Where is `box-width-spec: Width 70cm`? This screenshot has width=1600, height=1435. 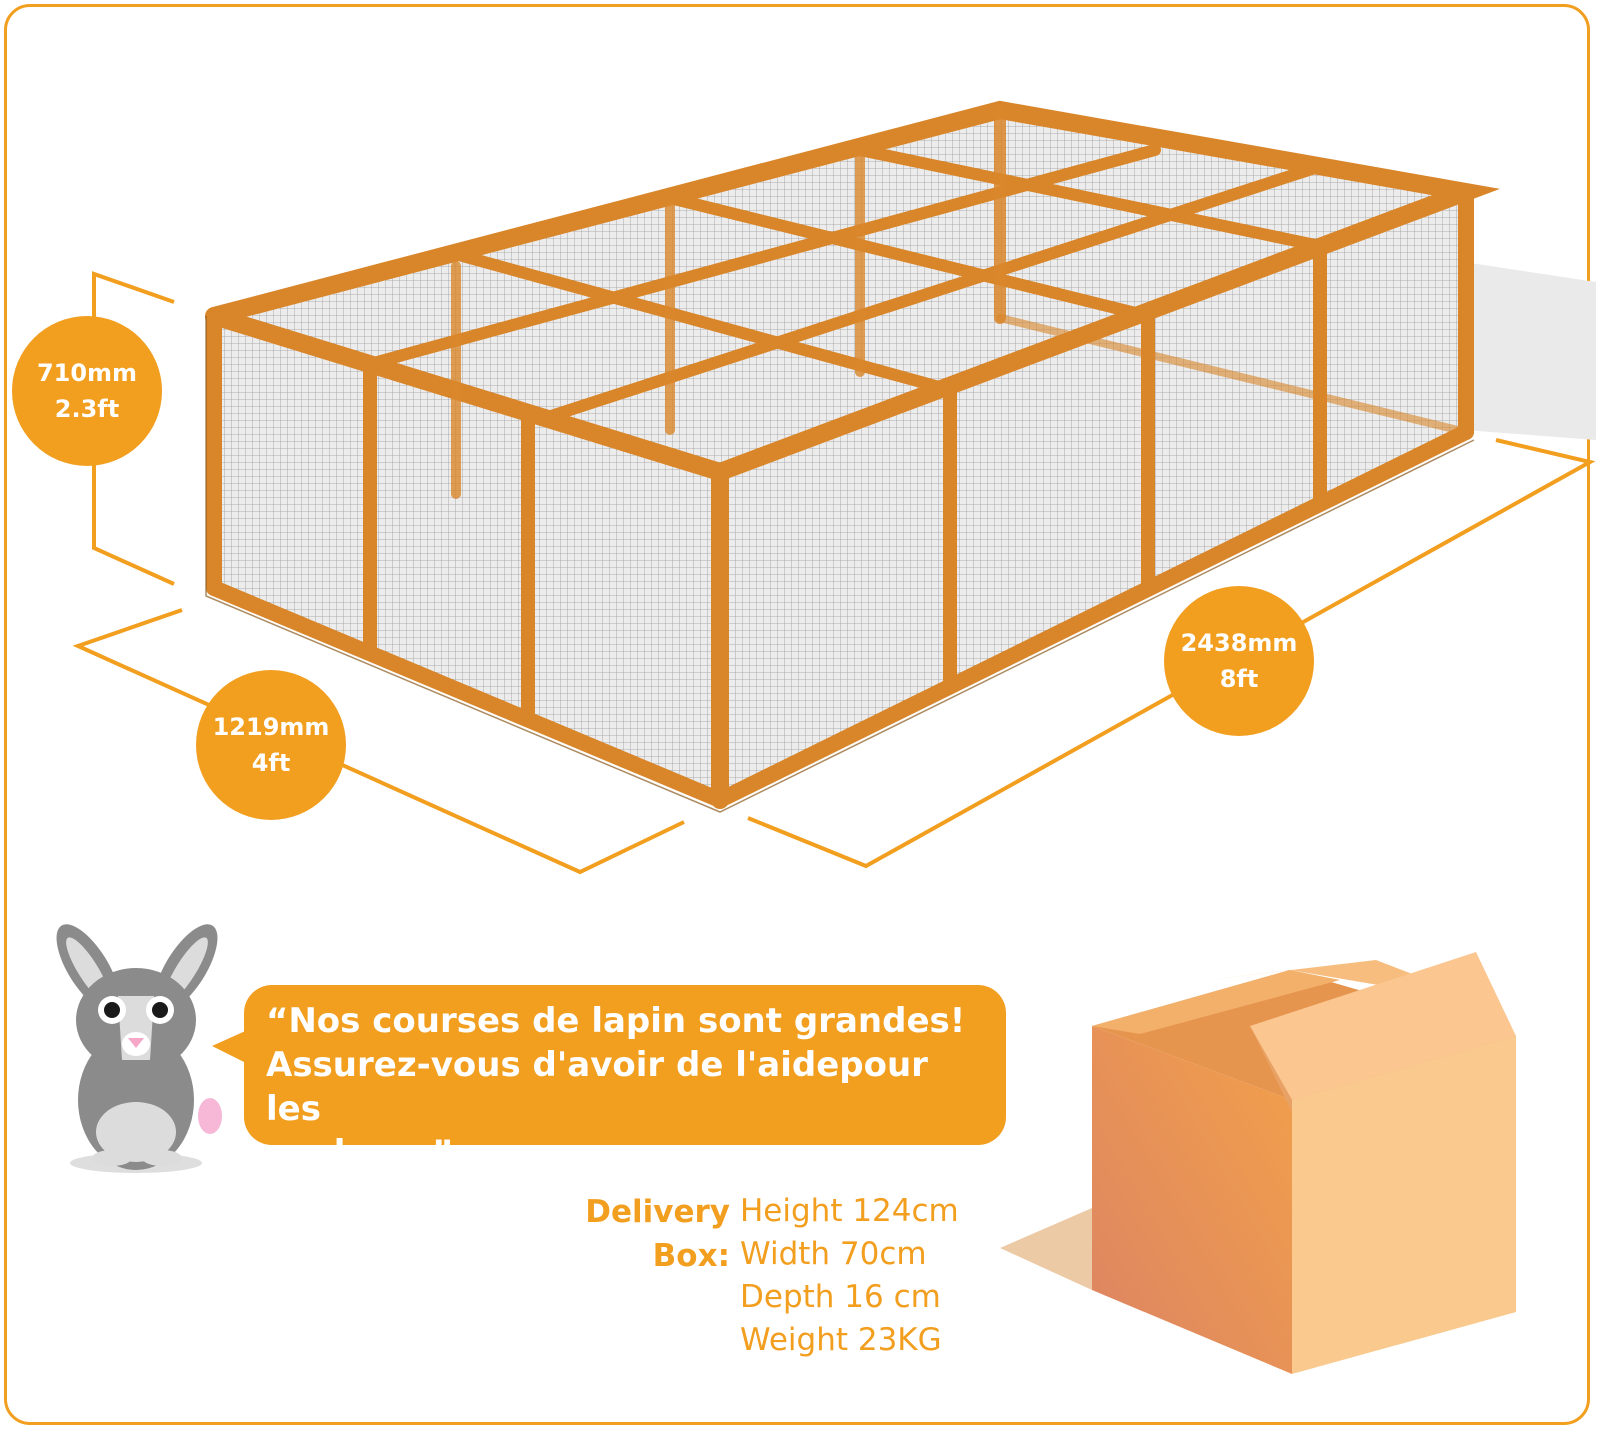 box-width-spec: Width 70cm is located at coordinates (833, 1254).